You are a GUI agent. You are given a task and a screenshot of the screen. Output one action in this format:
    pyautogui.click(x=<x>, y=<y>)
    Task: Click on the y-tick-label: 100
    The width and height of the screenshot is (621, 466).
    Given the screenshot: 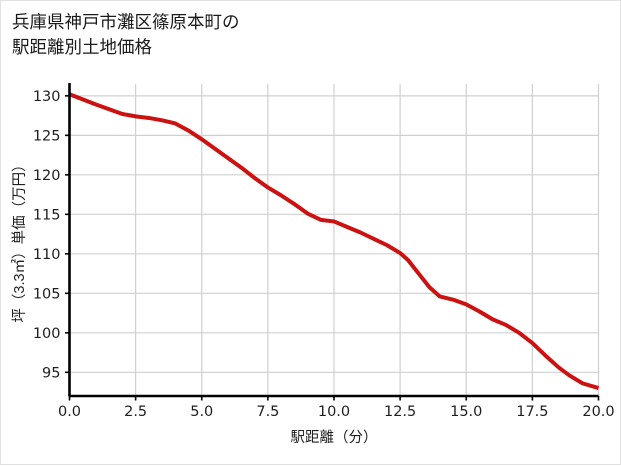 What is the action you would take?
    pyautogui.click(x=47, y=334)
    